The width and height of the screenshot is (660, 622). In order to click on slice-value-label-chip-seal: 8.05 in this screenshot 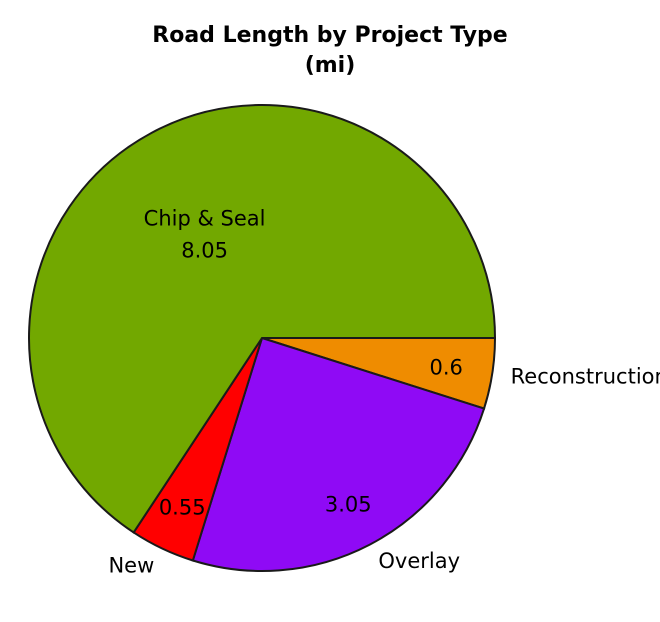, I will do `click(204, 250)`.